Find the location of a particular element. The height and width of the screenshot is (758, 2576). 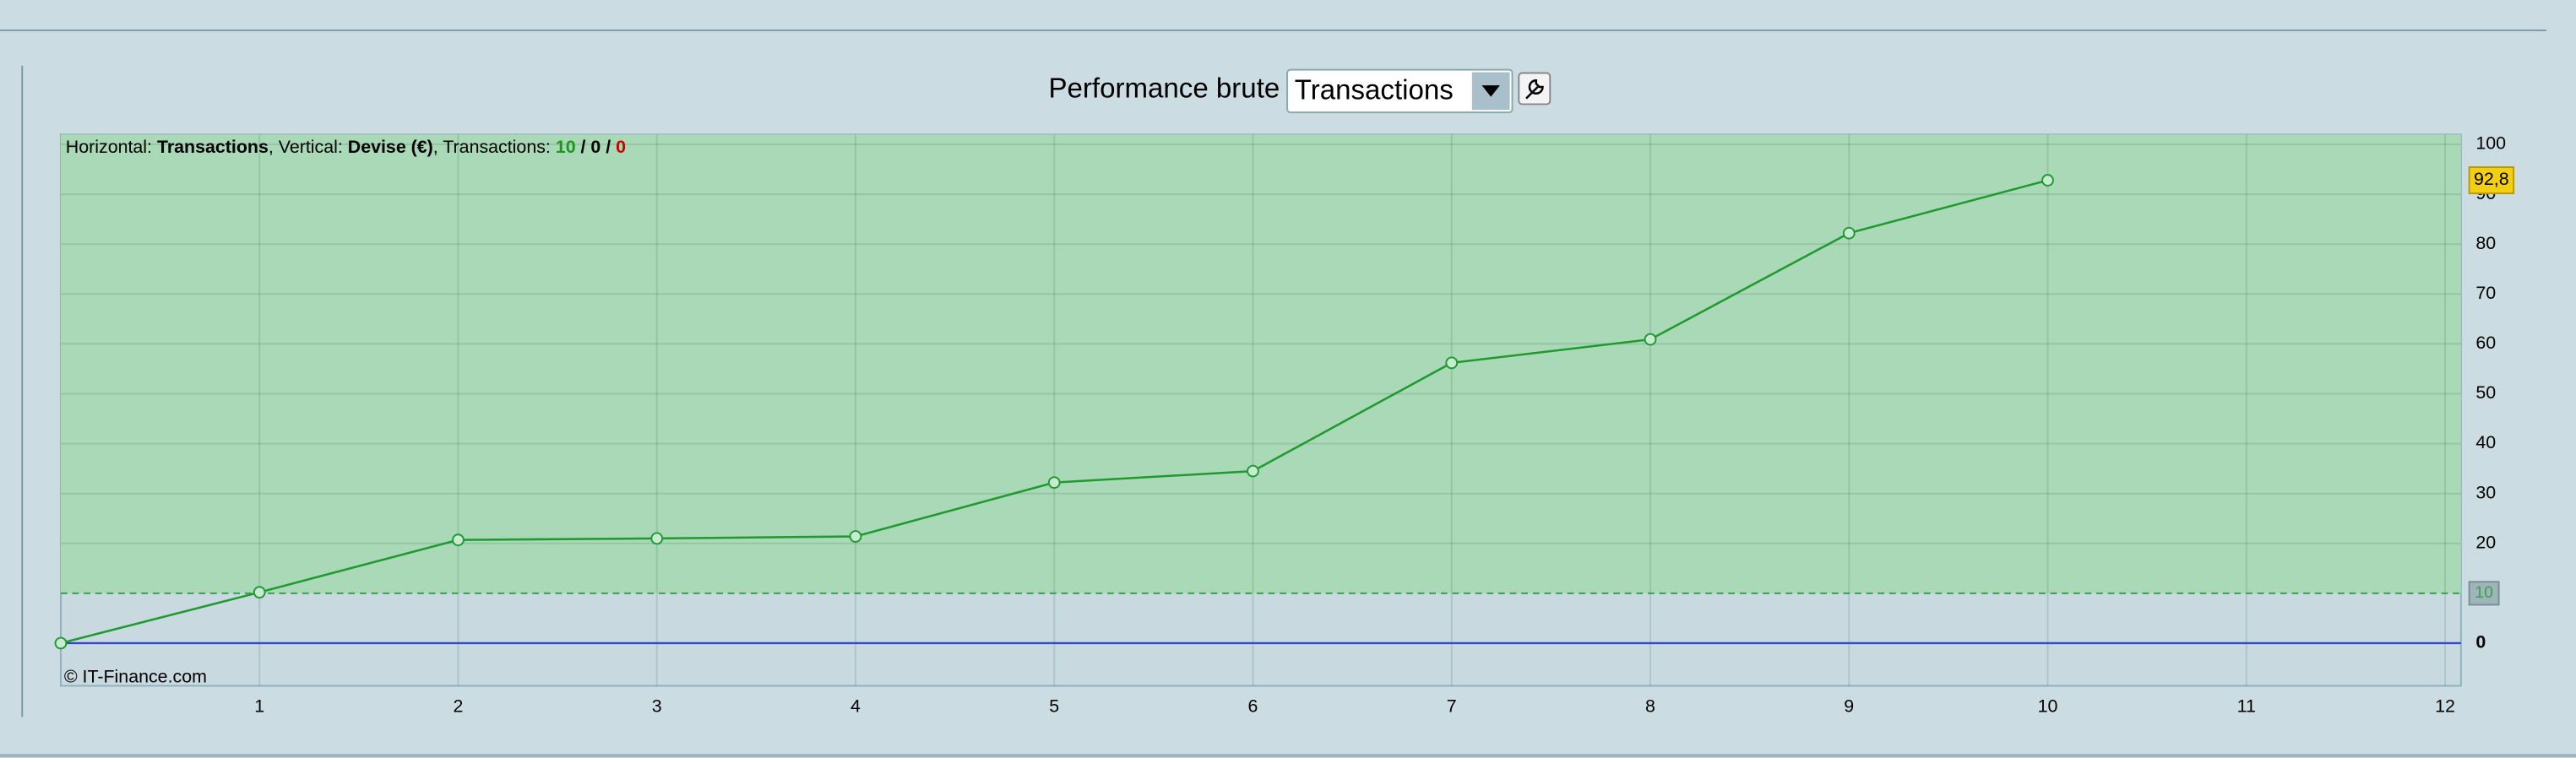

x-tick-label: 4 is located at coordinates (856, 706).